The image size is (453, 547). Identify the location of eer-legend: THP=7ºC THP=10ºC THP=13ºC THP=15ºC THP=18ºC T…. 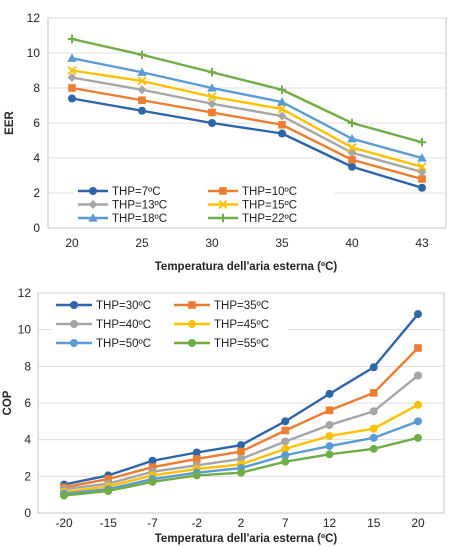
(204, 204).